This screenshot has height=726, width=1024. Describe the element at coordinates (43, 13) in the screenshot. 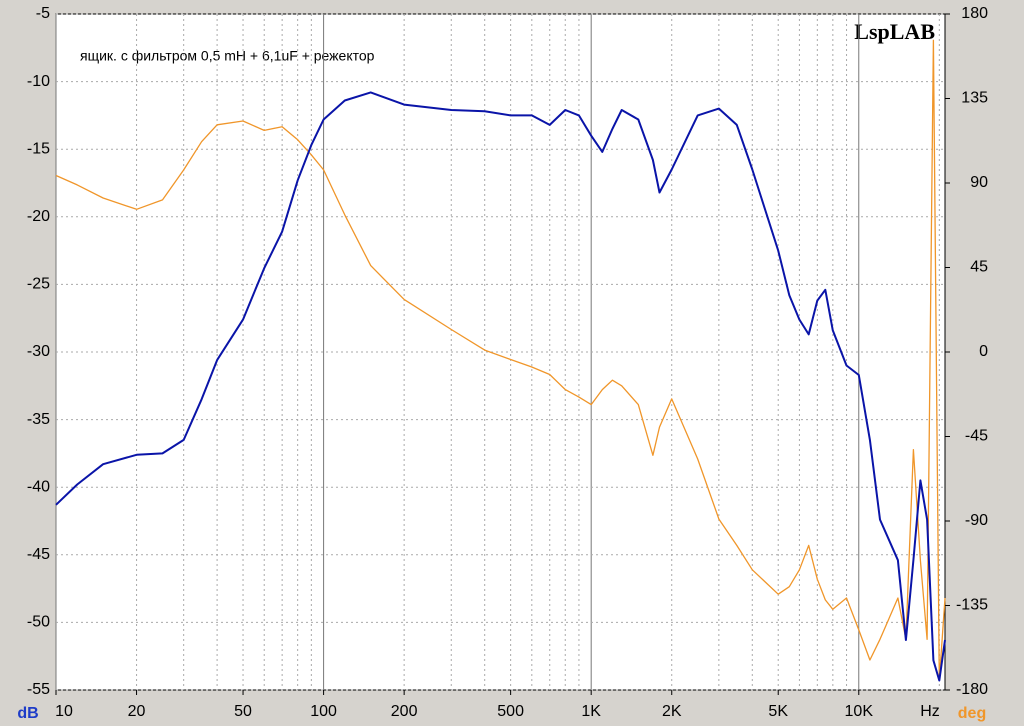

I see `y-tick-label: -5` at that location.